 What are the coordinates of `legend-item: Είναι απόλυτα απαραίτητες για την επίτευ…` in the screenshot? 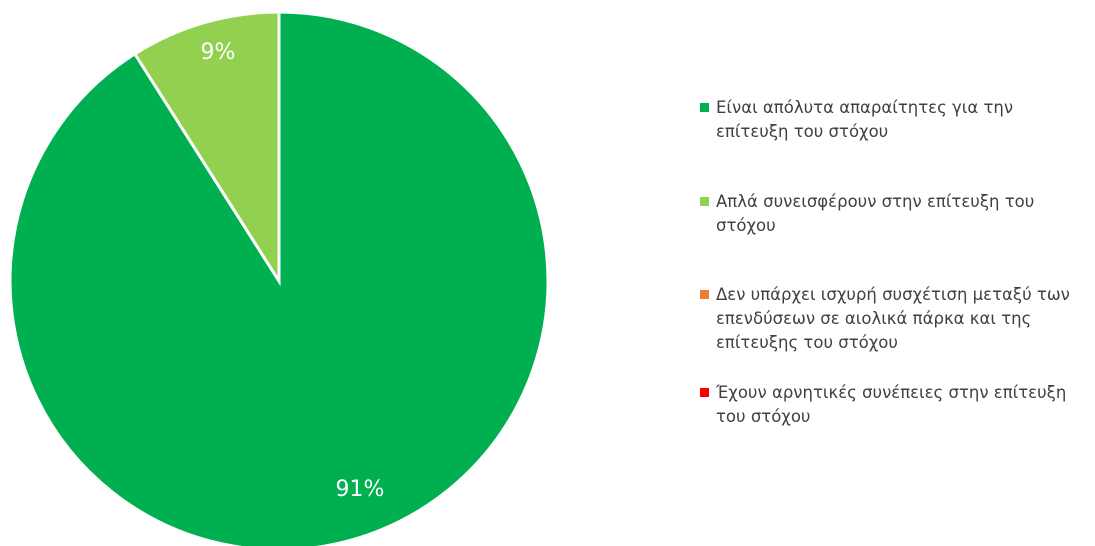 It's located at (892, 120).